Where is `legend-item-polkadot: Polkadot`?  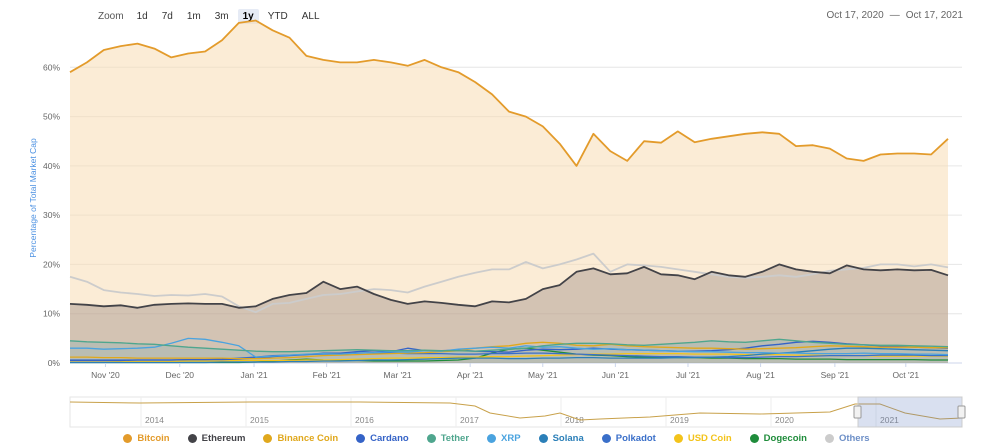
legend-item-polkadot: Polkadot is located at coordinates (628, 438).